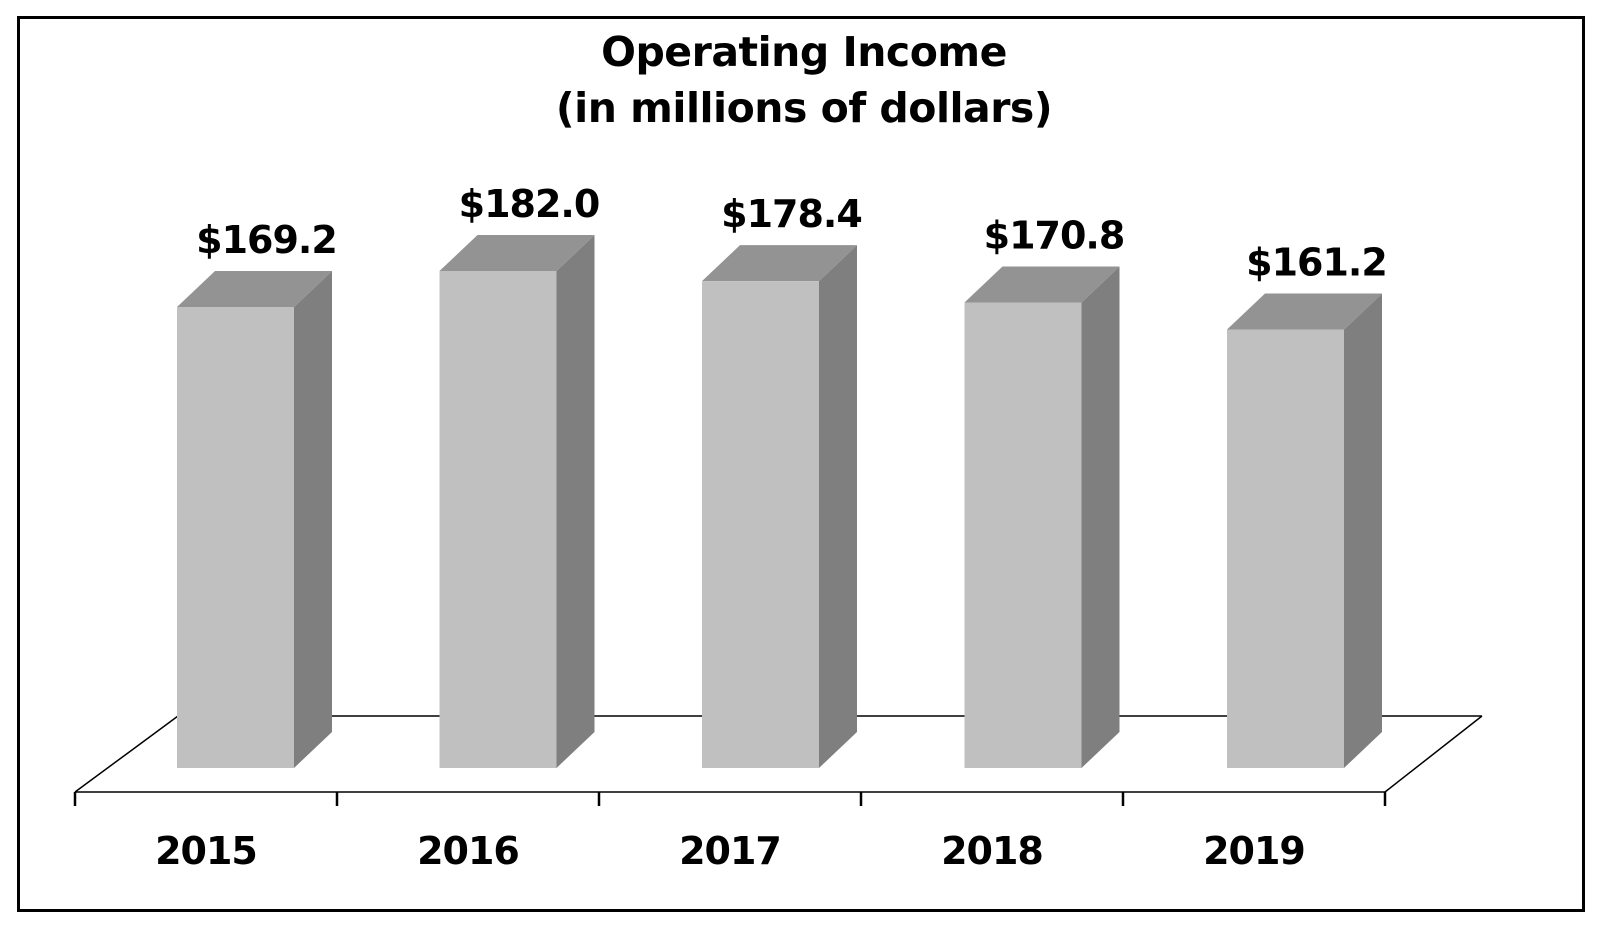  Describe the element at coordinates (468, 851) in the screenshot. I see `x-axis-label: 2016` at that location.